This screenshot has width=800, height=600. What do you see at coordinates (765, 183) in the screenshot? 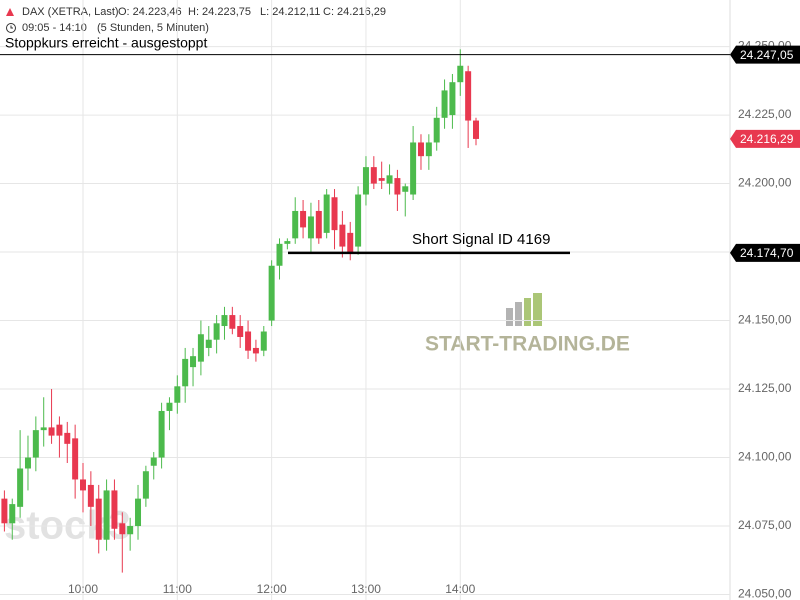
I see `y-tick-label: 24.200,00` at bounding box center [765, 183].